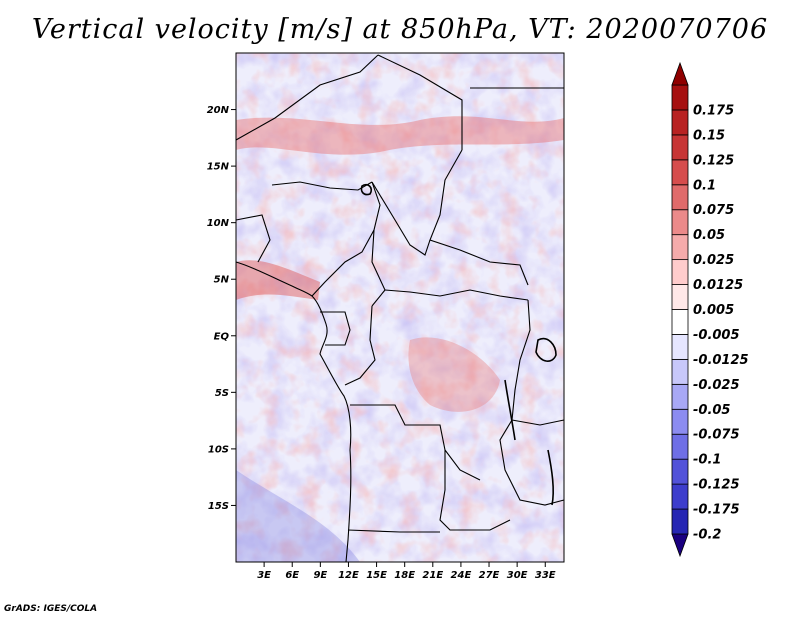  I want to click on lat-tick-label: 10N, so click(218, 223).